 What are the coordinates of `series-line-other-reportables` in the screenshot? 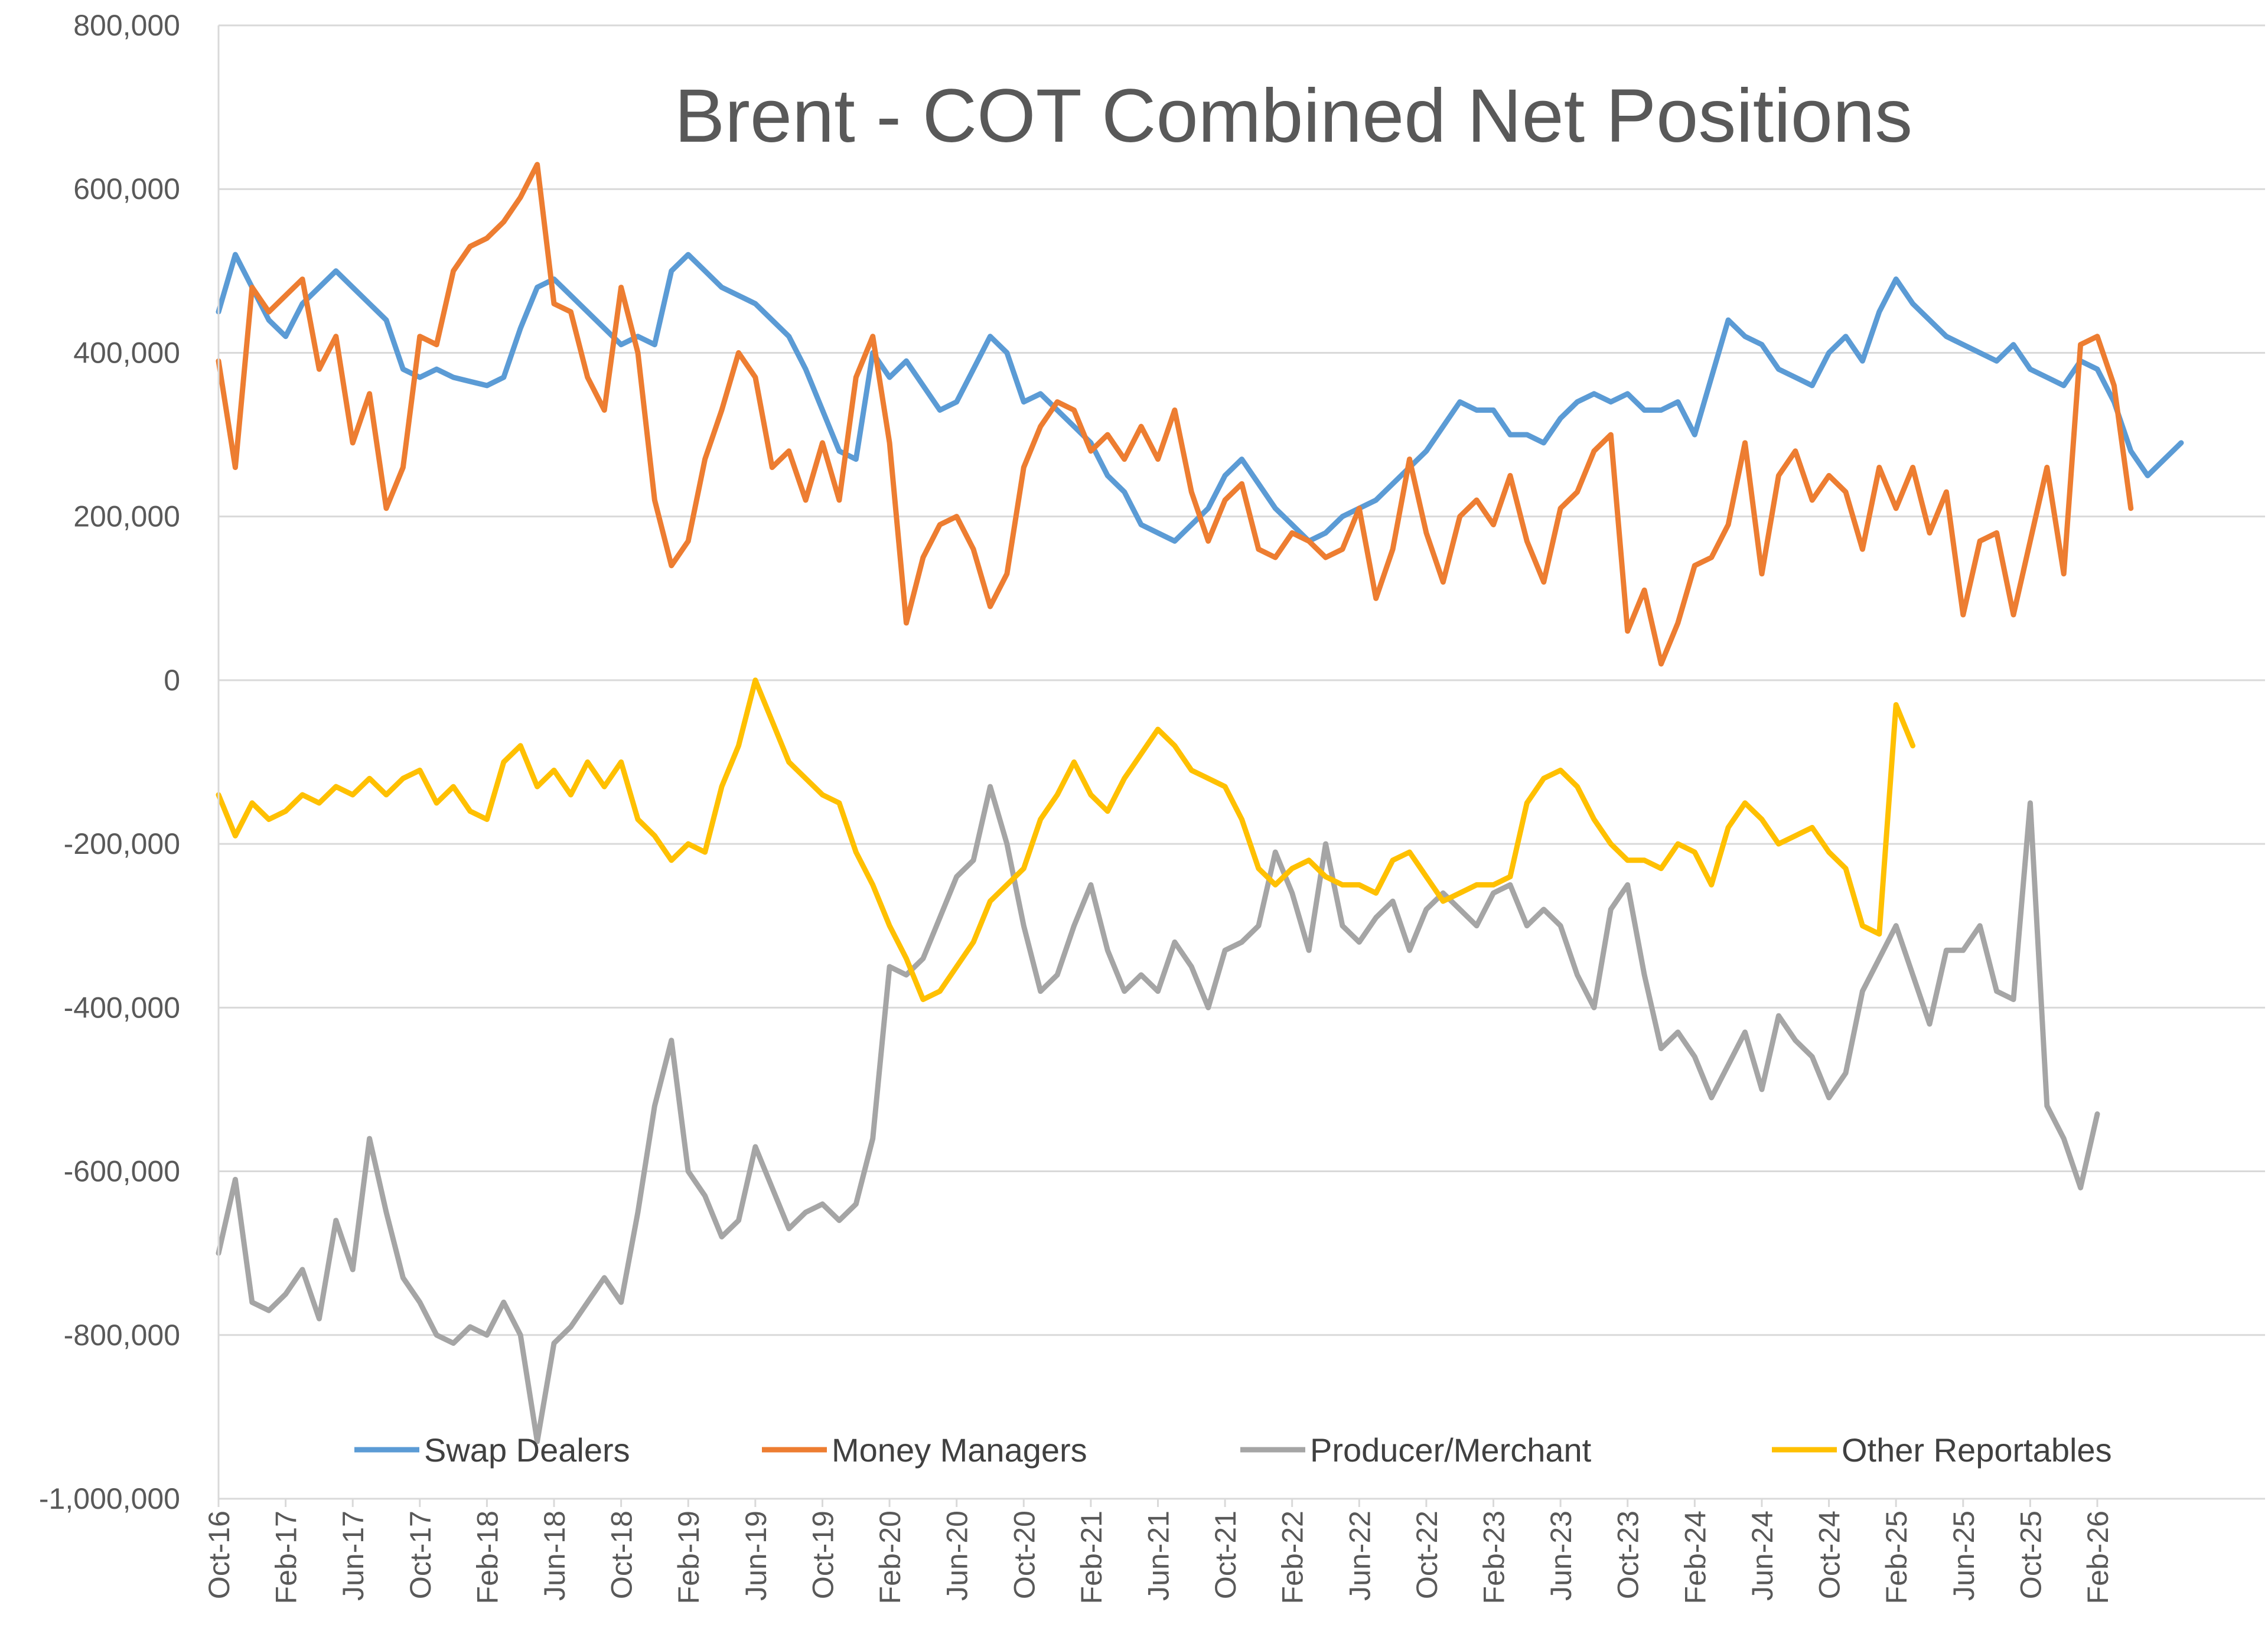 It's located at (1066, 839).